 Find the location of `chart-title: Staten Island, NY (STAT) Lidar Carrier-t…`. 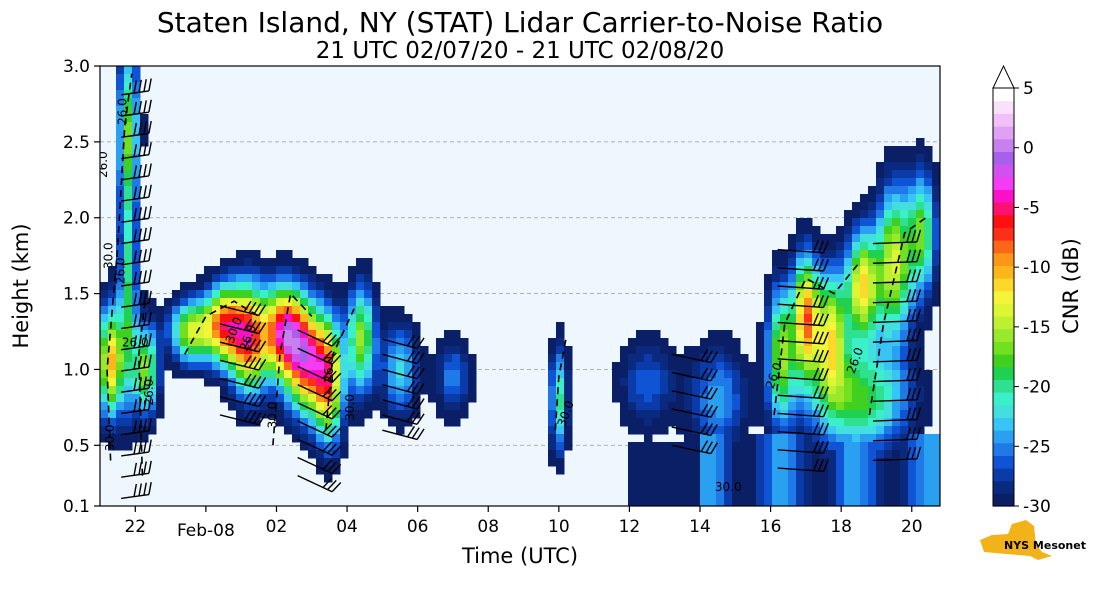

chart-title: Staten Island, NY (STAT) Lidar Carrier-t… is located at coordinates (520, 22).